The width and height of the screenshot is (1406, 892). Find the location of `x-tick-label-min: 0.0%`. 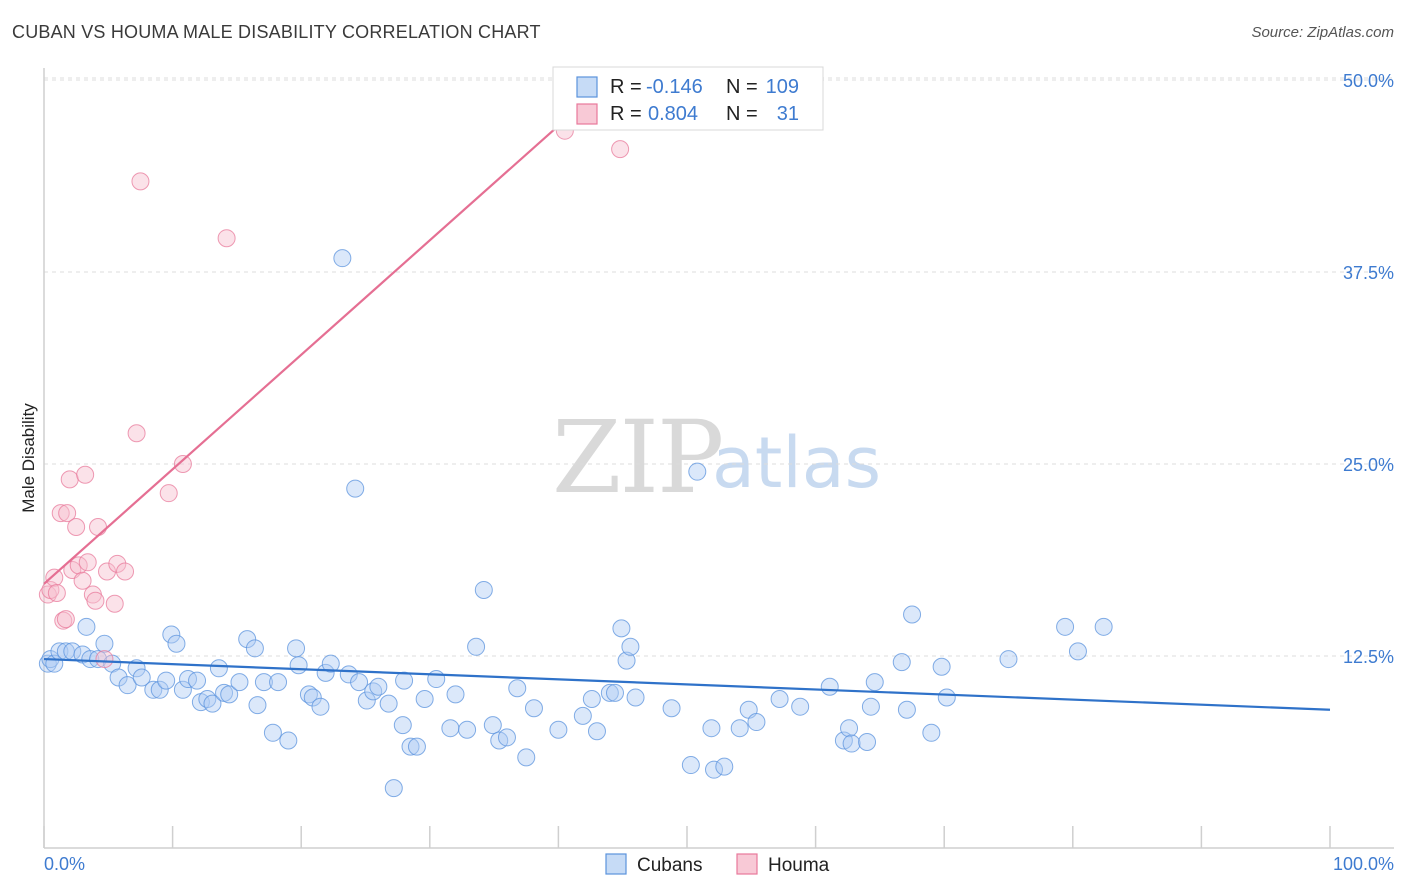

x-tick-label-min: 0.0% is located at coordinates (64, 864).